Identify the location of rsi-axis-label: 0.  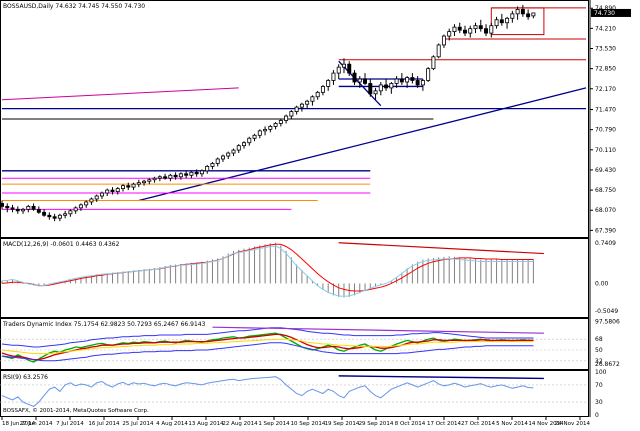
(597, 415).